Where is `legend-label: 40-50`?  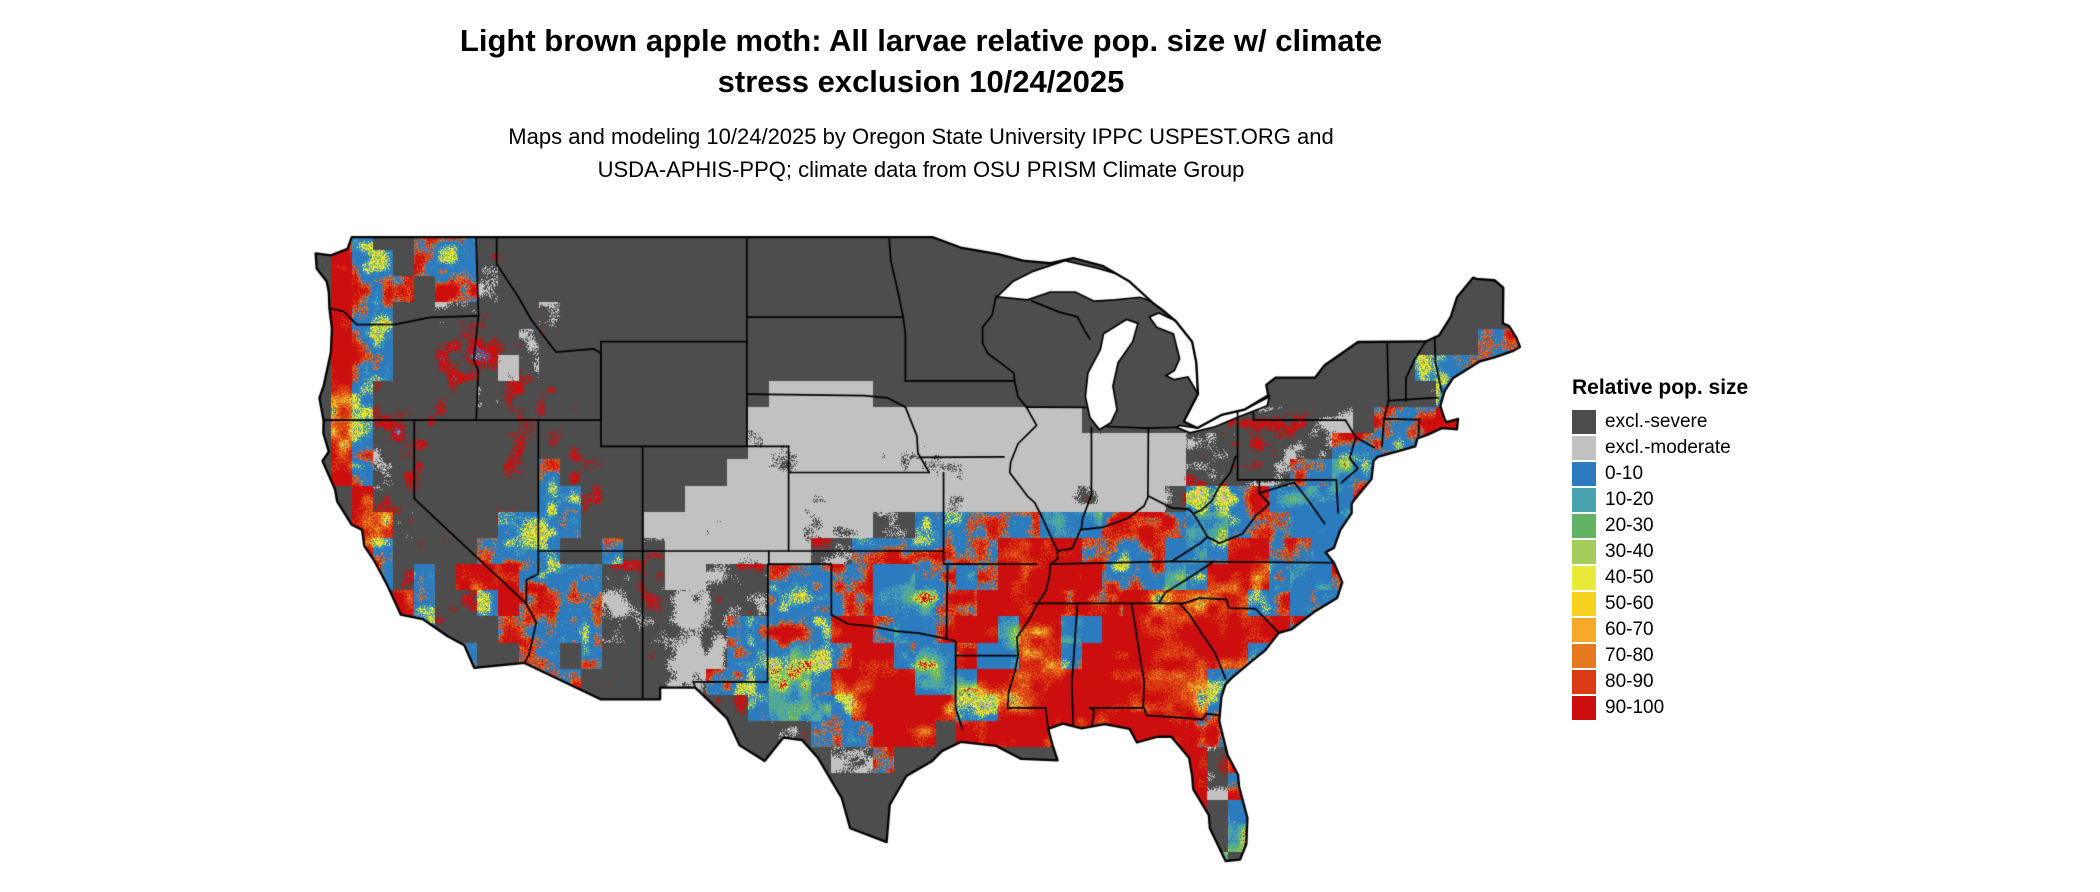 legend-label: 40-50 is located at coordinates (1629, 577).